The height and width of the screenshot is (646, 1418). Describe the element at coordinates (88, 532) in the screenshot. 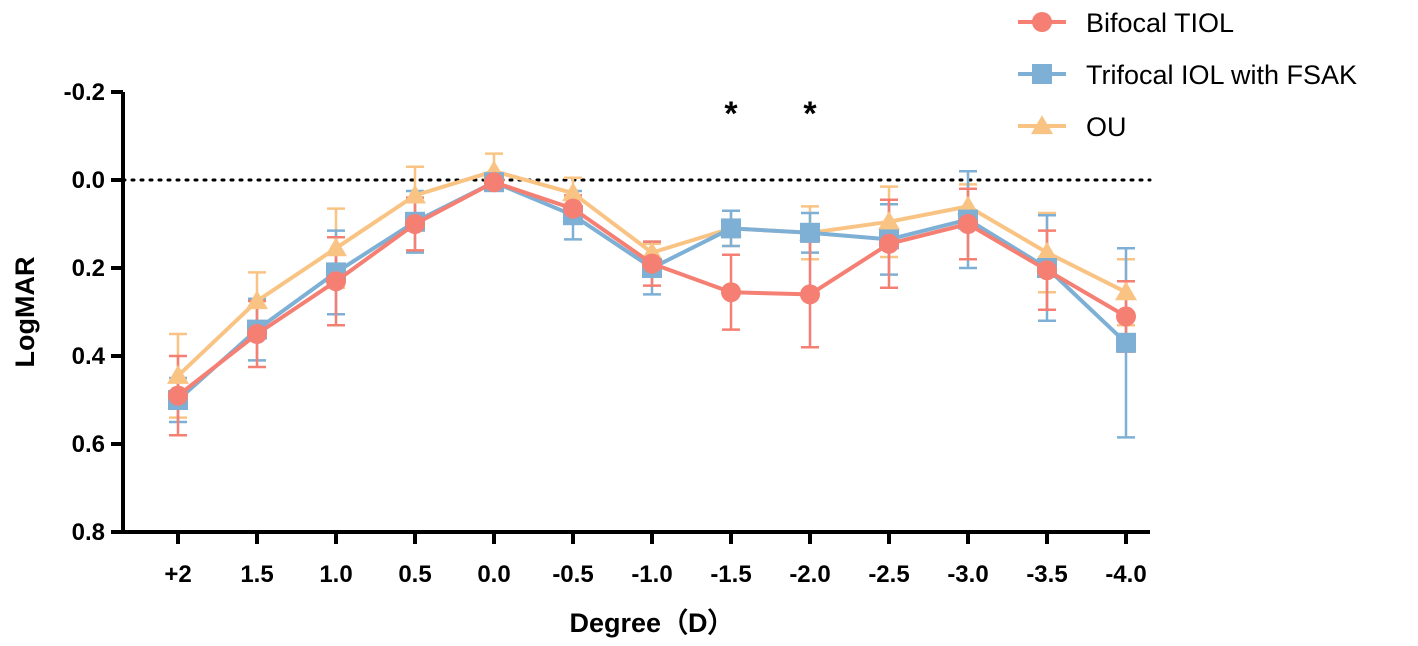

I see `y-tick-label: 0.8` at that location.